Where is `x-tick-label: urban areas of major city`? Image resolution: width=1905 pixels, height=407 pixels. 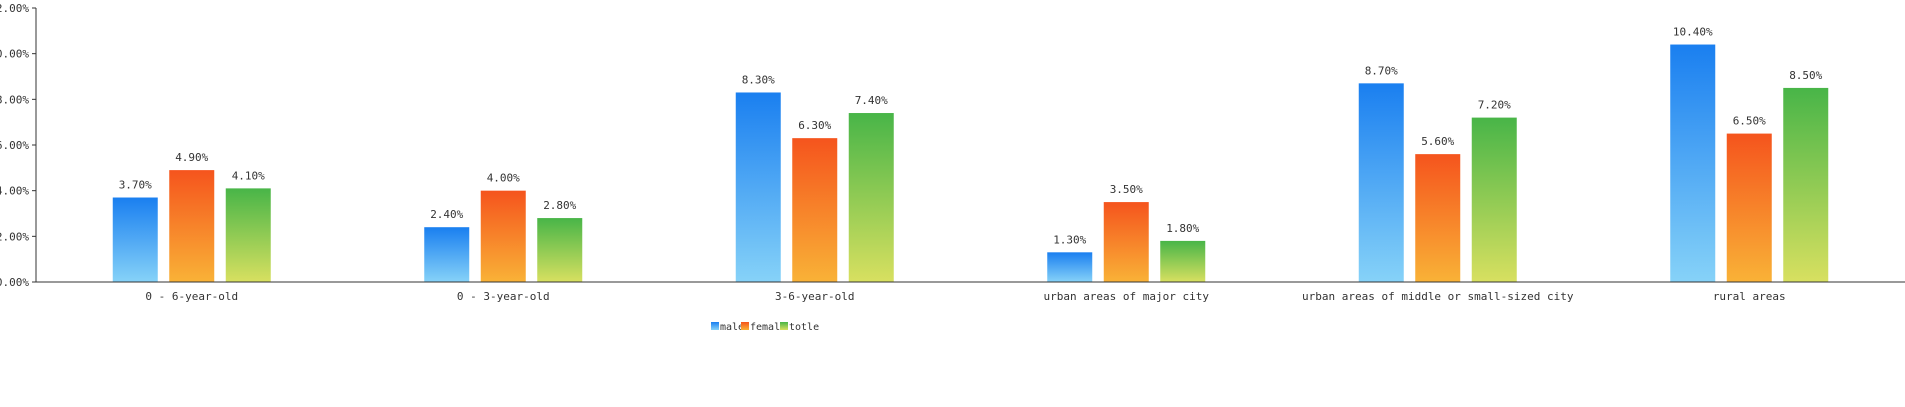
x-tick-label: urban areas of major city is located at coordinates (1126, 296).